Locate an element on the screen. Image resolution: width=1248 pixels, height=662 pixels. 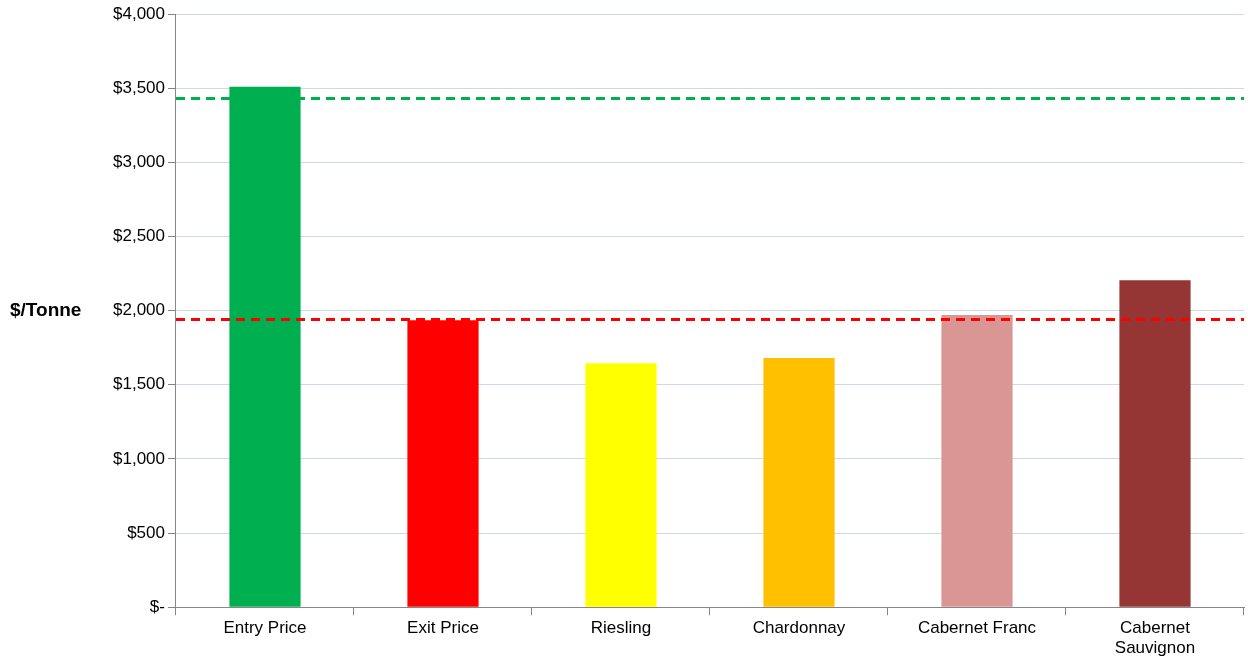
x-tick-label: Exit Price is located at coordinates (443, 628).